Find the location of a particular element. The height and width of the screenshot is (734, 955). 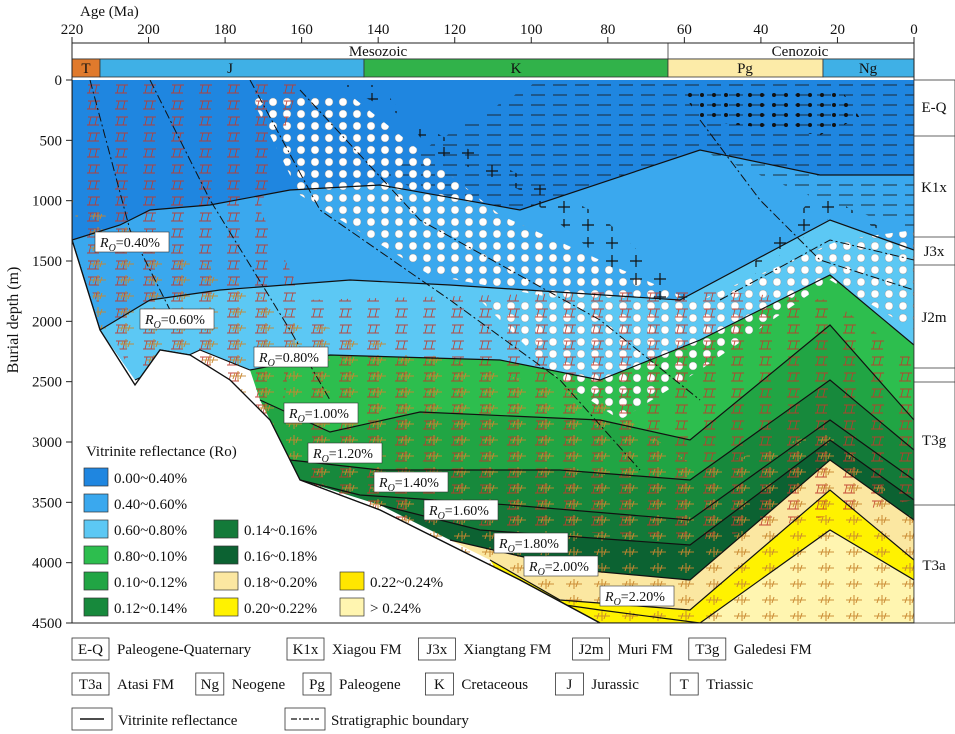

legend-name: Neogene is located at coordinates (259, 685).